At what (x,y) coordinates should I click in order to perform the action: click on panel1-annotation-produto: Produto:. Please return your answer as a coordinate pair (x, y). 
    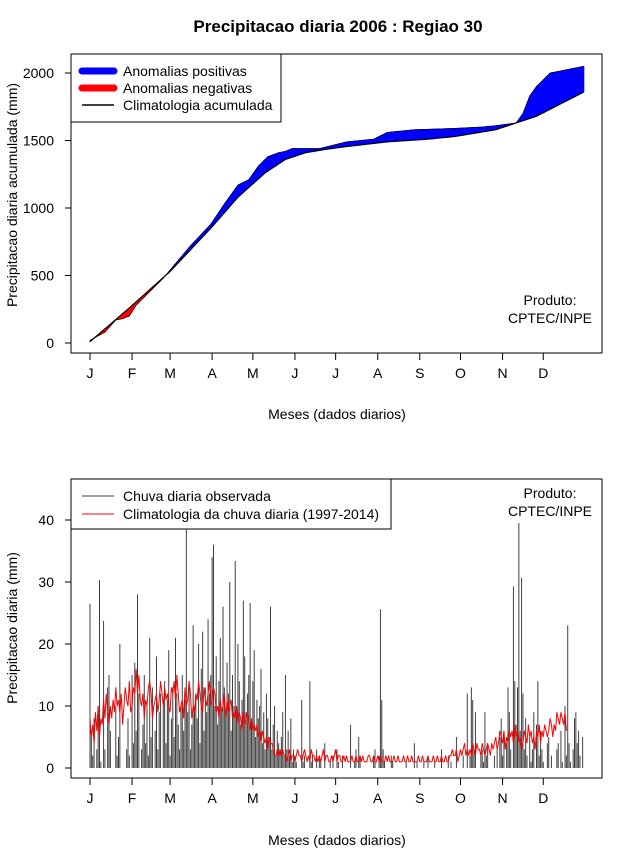
    Looking at the image, I should click on (550, 300).